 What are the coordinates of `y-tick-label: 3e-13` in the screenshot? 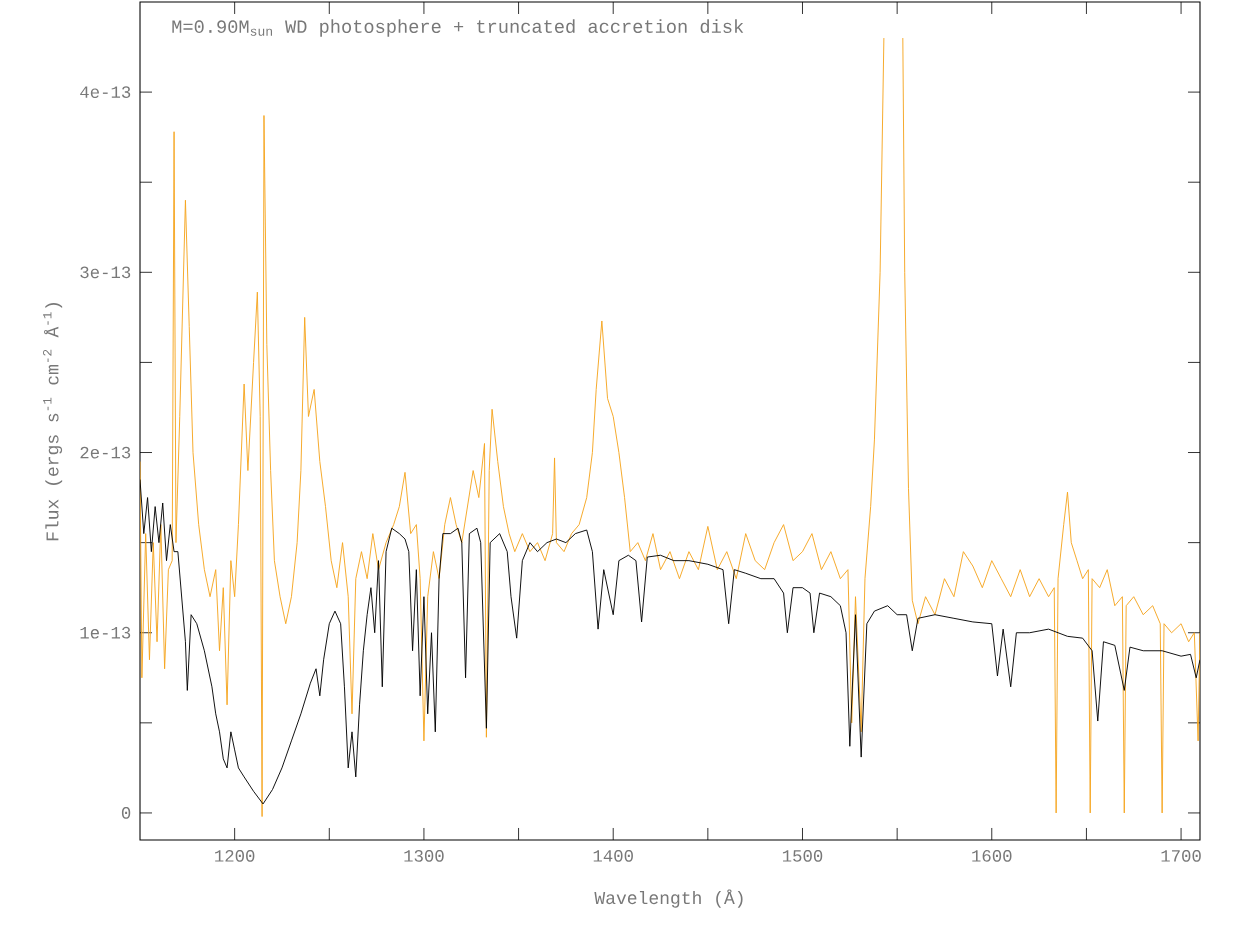 It's located at (105, 272).